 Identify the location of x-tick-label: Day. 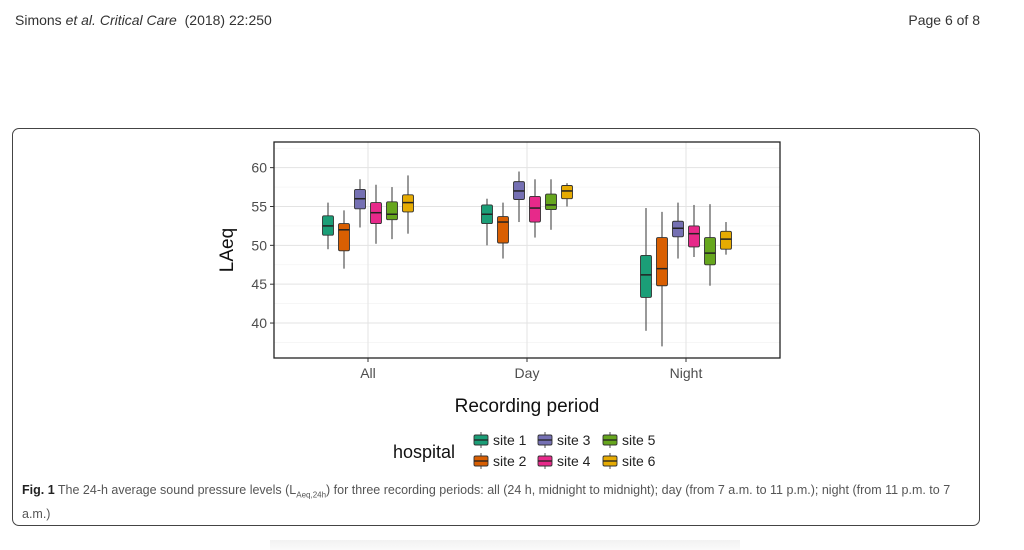
(527, 373).